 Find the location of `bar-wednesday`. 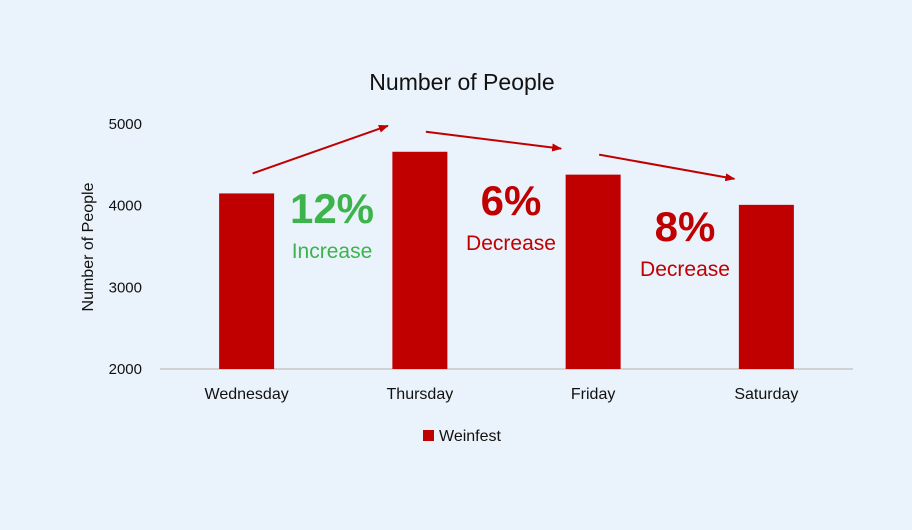

bar-wednesday is located at coordinates (247, 281).